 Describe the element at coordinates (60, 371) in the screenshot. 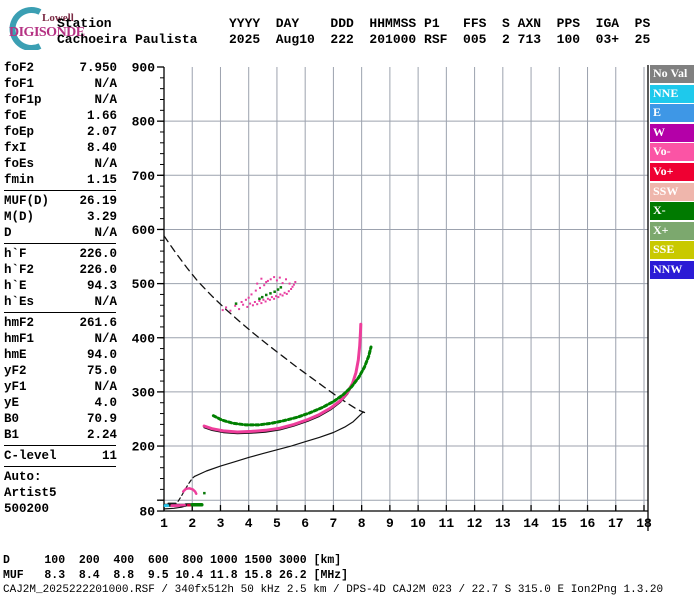

I see `param-row-yf2: yF2 75.0` at that location.